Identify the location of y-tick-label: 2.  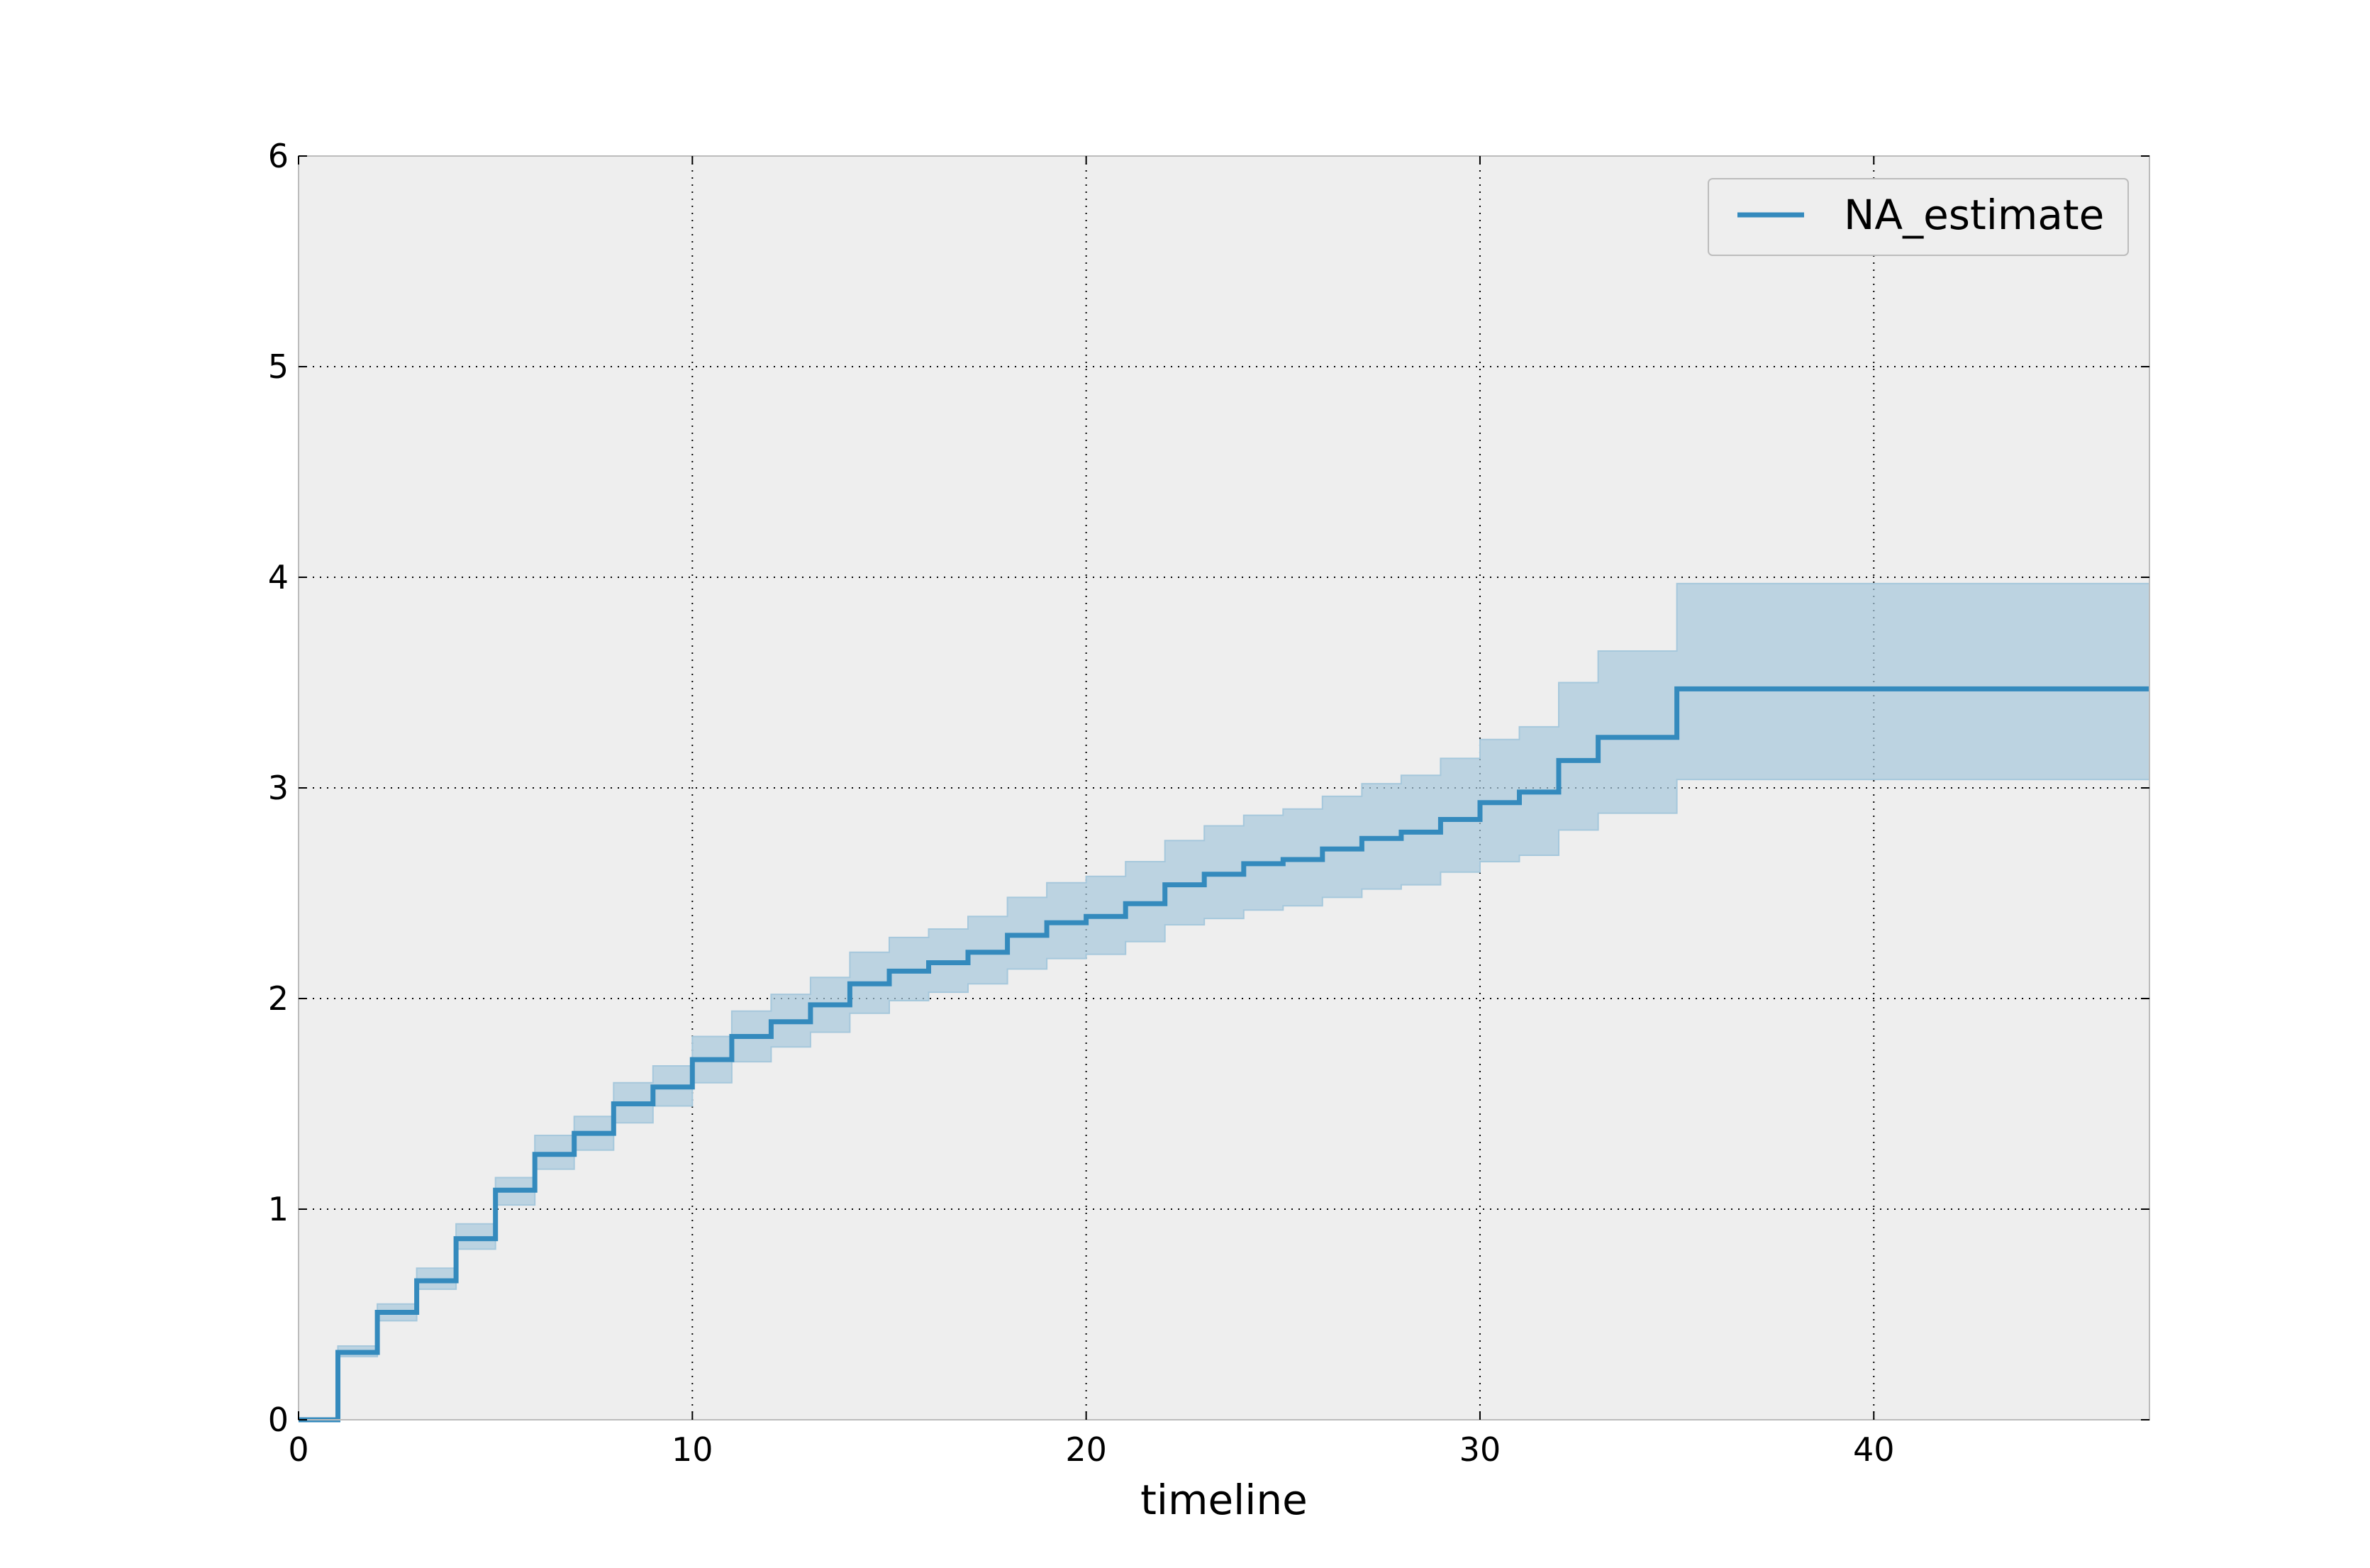
(278, 998).